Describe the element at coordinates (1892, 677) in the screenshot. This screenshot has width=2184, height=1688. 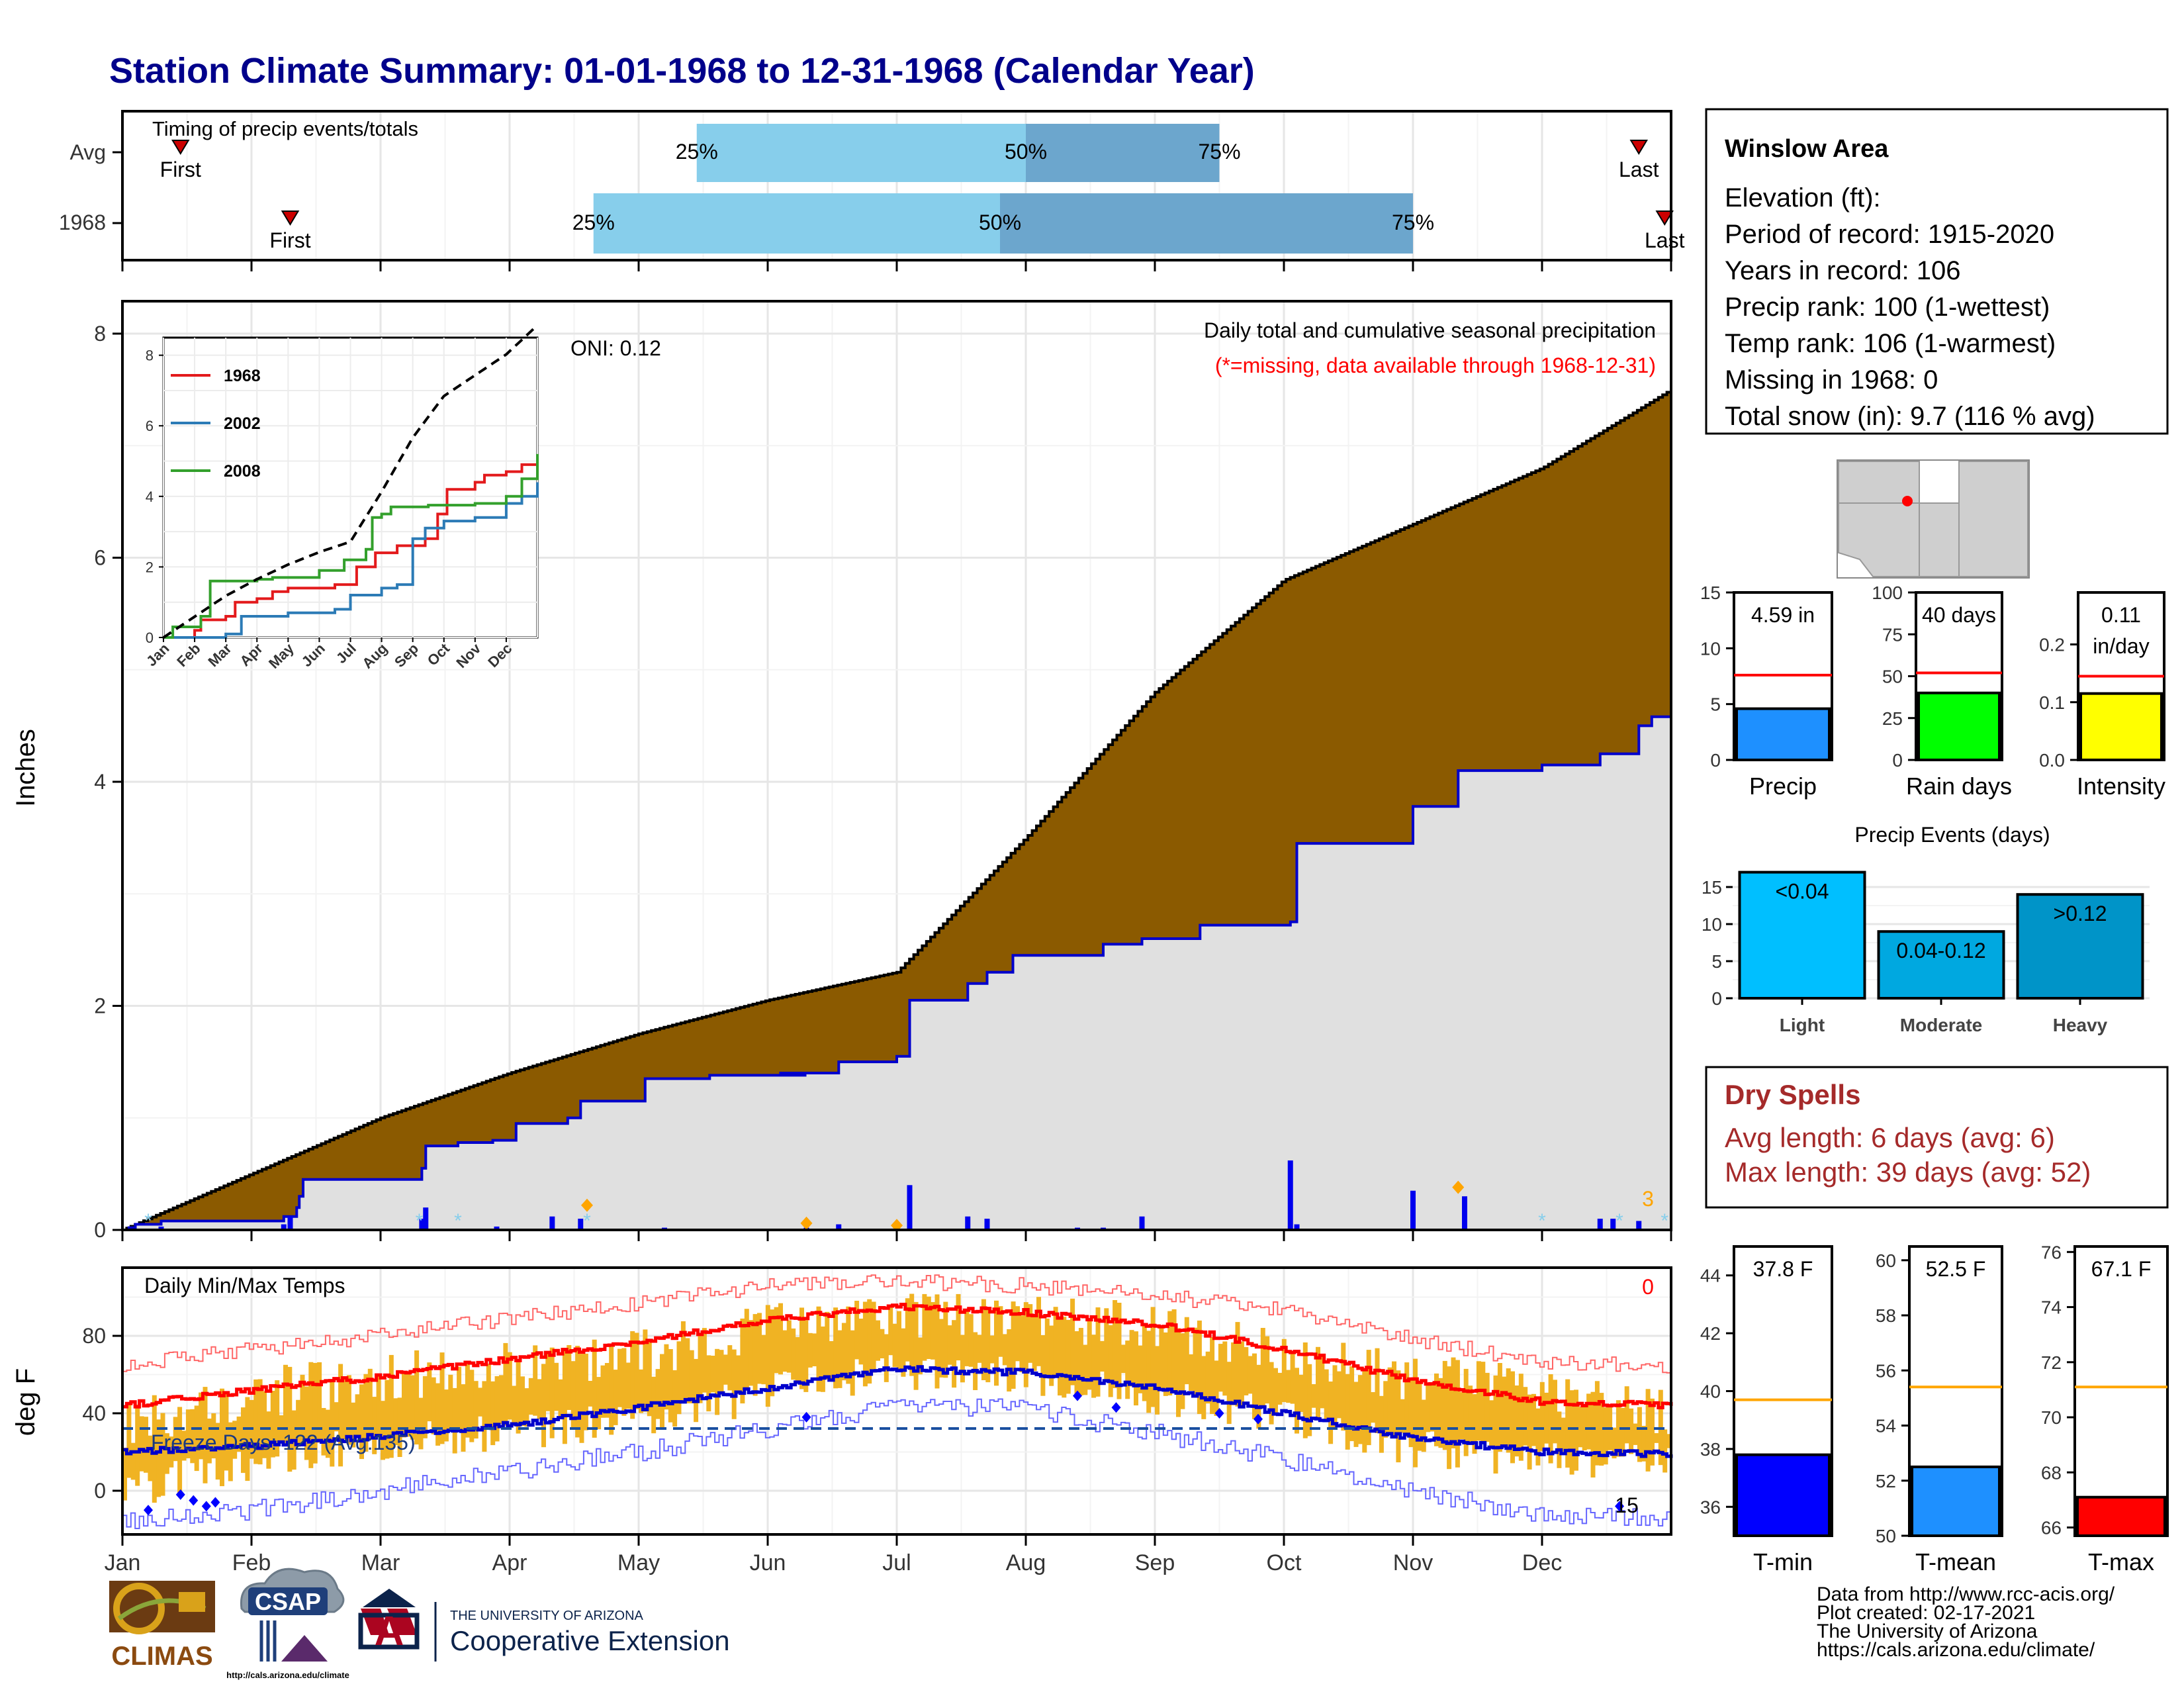
I see `mini-ytick-label: 50` at that location.